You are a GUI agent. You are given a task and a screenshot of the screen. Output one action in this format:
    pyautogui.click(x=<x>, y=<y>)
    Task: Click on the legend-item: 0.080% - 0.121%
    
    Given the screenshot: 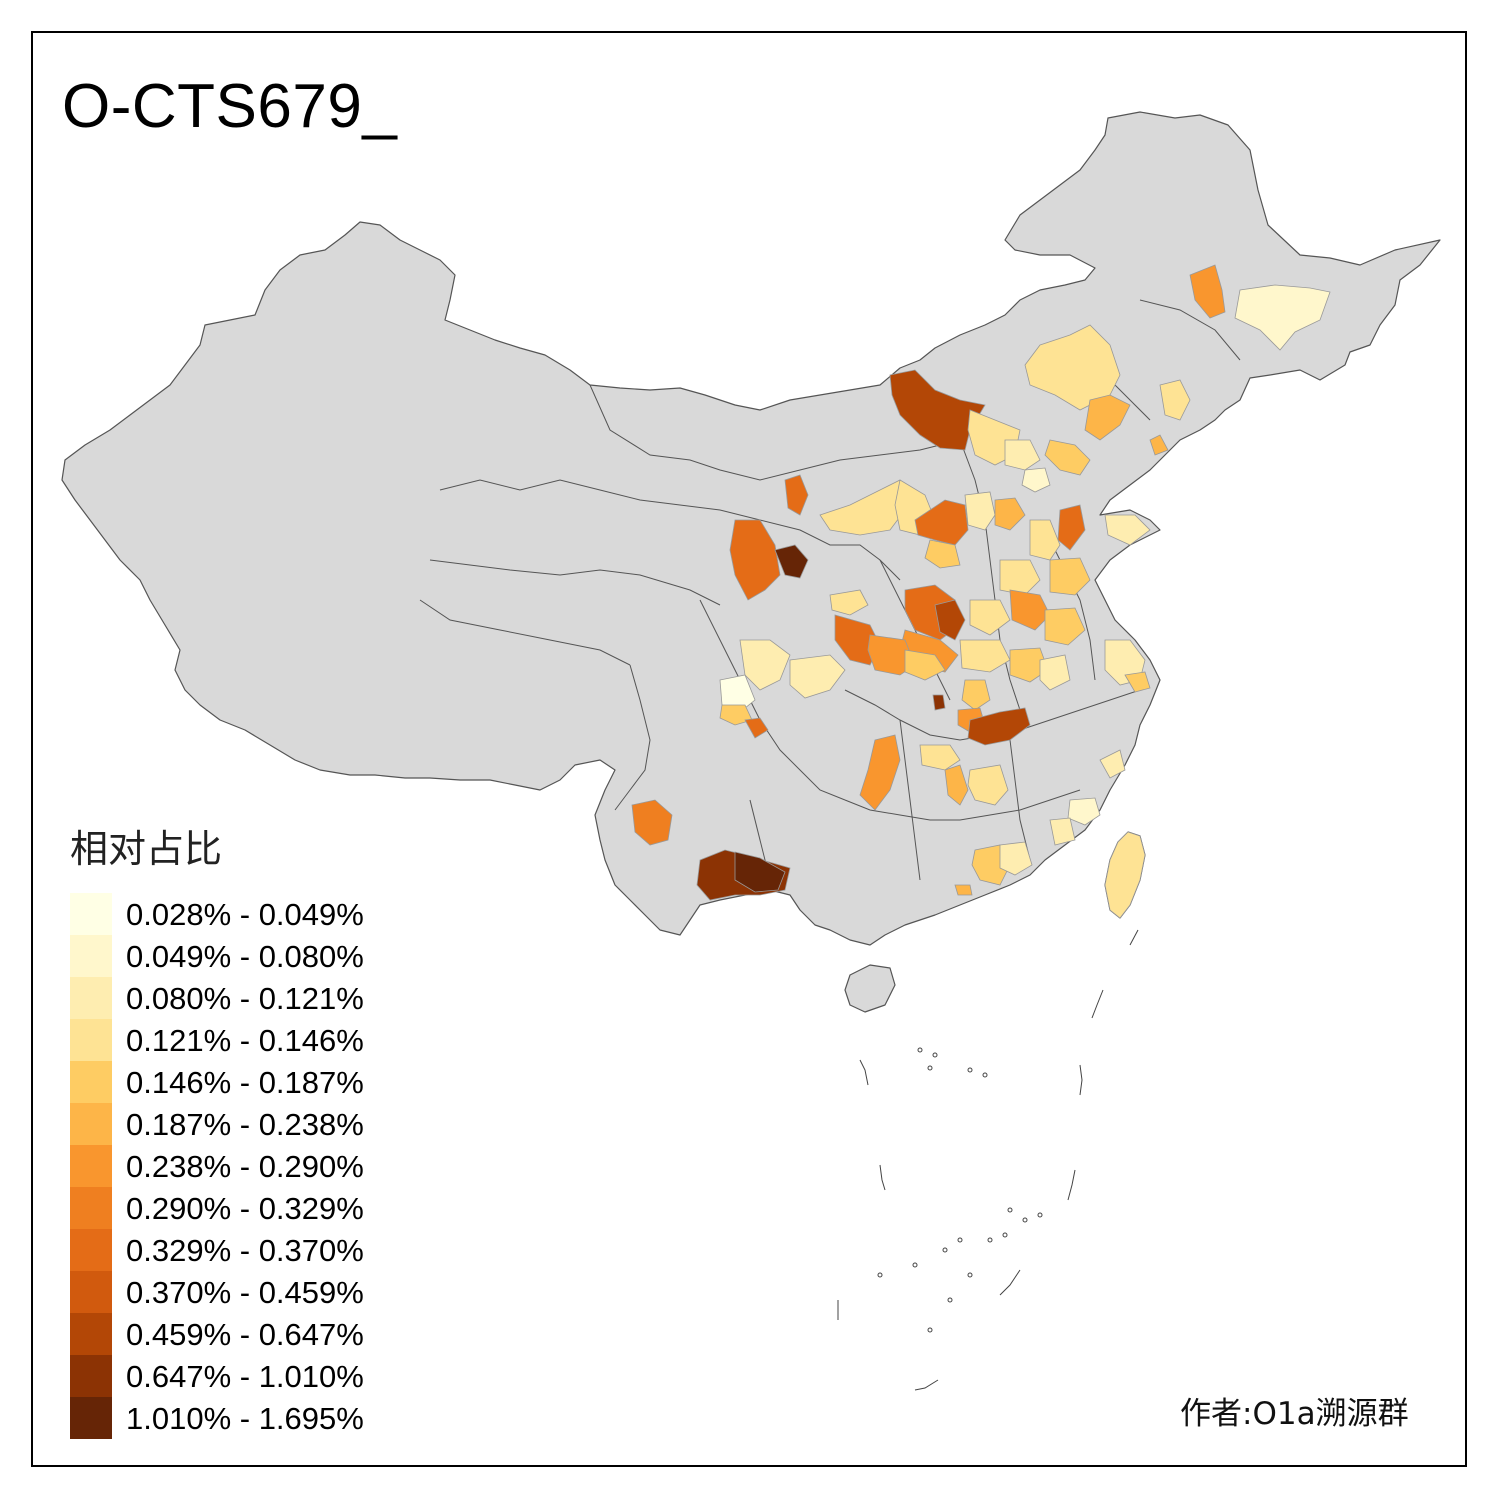 What is the action you would take?
    pyautogui.click(x=217, y=998)
    